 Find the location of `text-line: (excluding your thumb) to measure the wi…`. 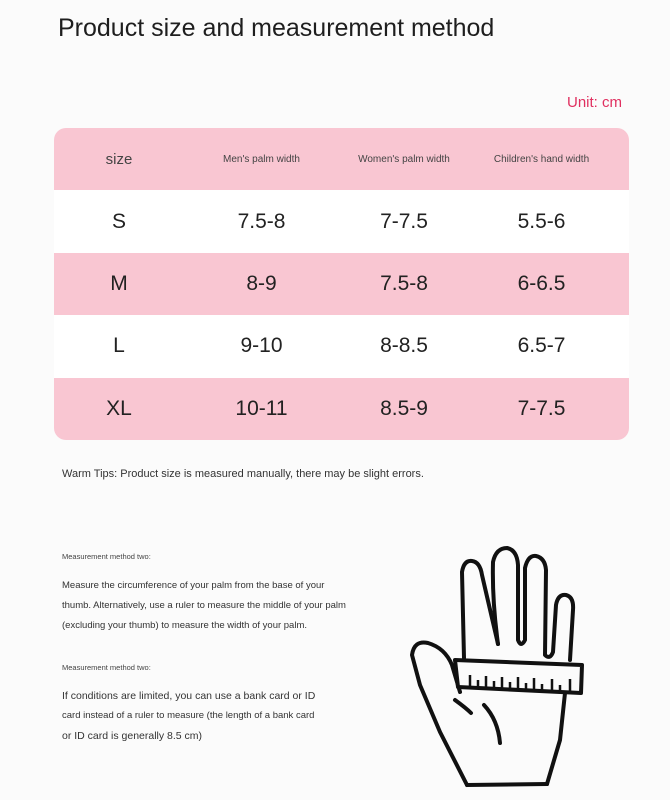

text-line: (excluding your thumb) to measure the wi… is located at coordinates (185, 625).